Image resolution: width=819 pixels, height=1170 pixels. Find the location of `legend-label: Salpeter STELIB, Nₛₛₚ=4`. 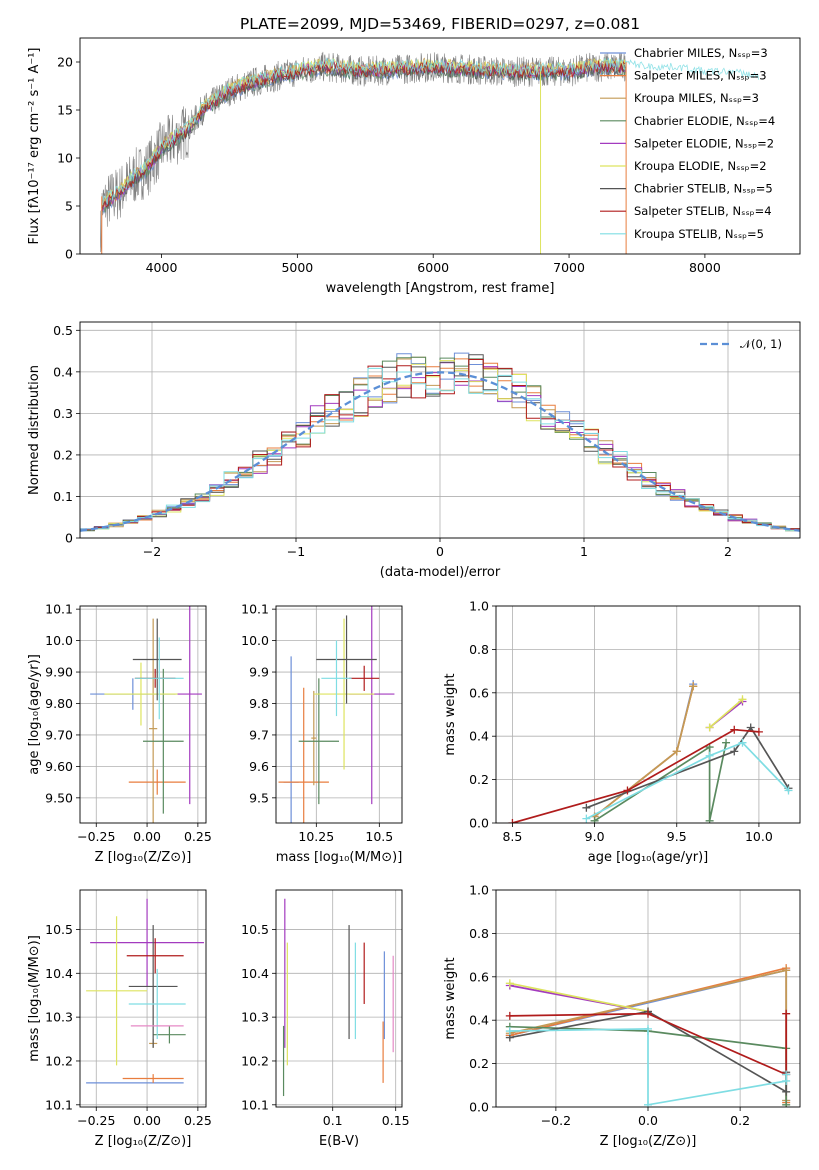

legend-label: Salpeter STELIB, Nₛₛₚ=4 is located at coordinates (703, 211).